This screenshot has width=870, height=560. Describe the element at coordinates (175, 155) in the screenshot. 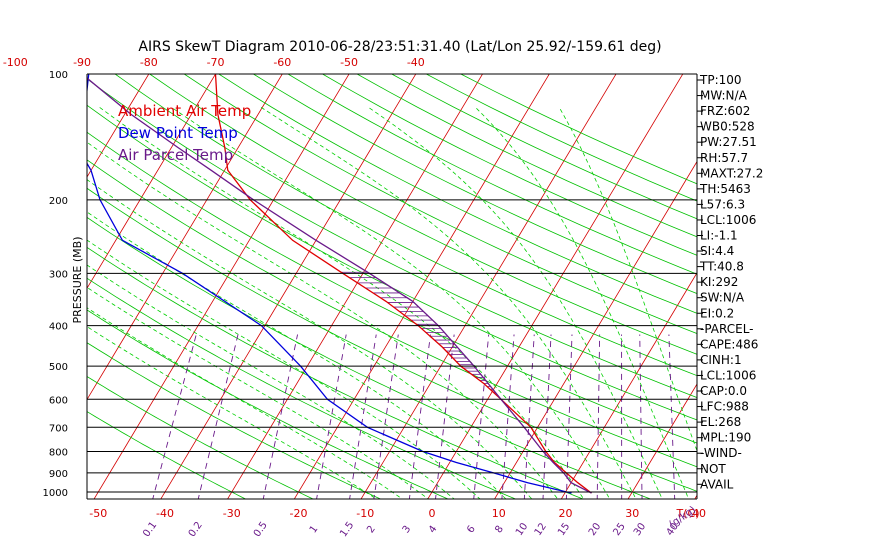

I see `legend-parcel: Air Parcel Temp` at that location.